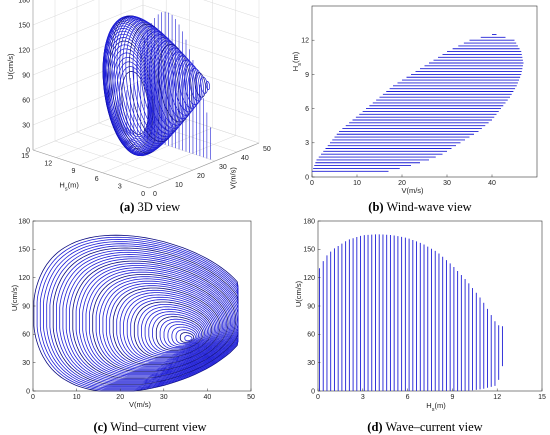  What do you see at coordinates (69, 187) in the screenshot?
I see `3d-y-axis-title: Hs(m)` at bounding box center [69, 187].